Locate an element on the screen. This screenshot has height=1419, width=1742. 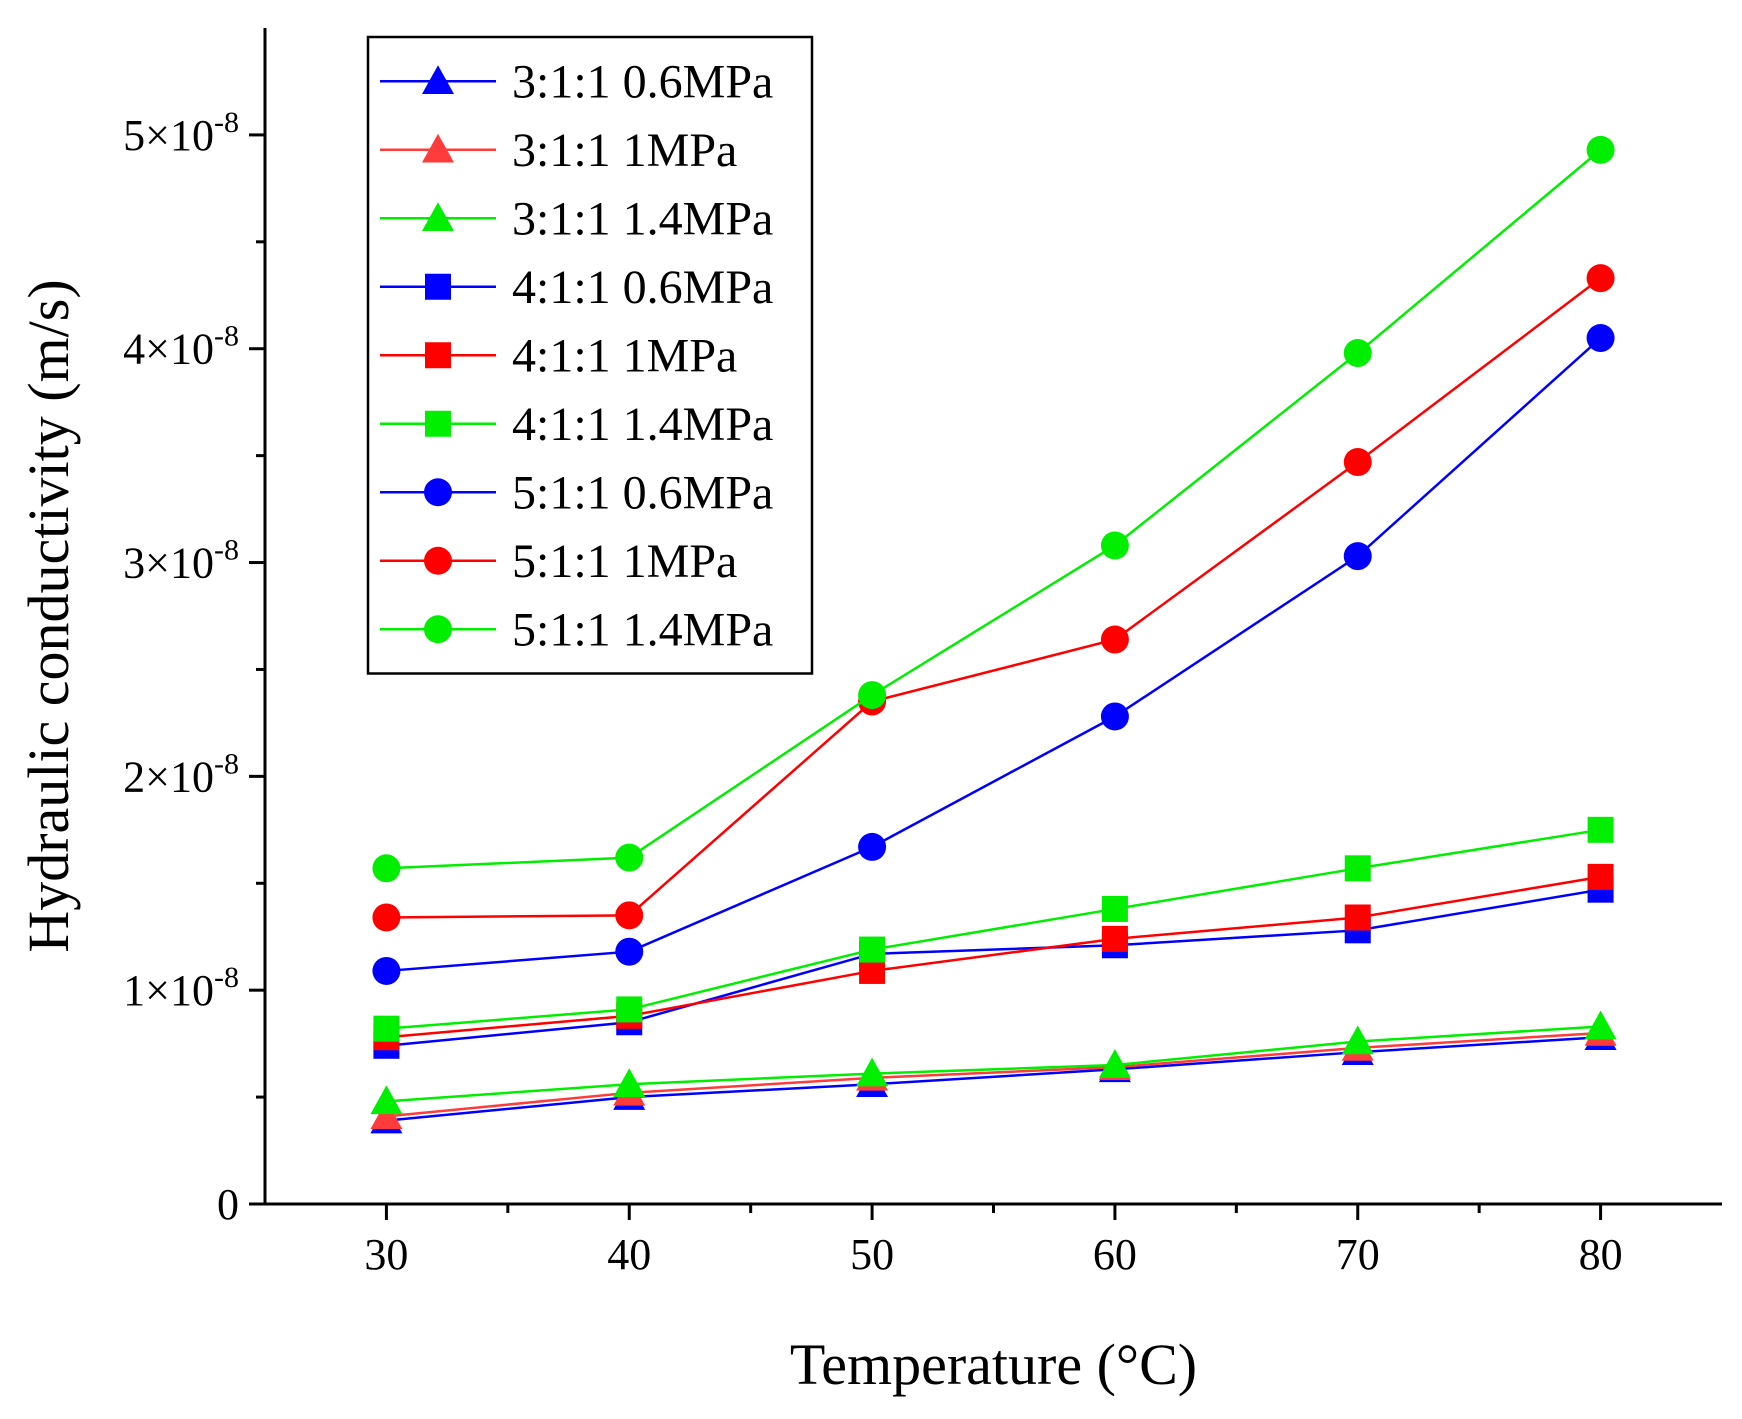
x-tick-label: 40 is located at coordinates (629, 1254).